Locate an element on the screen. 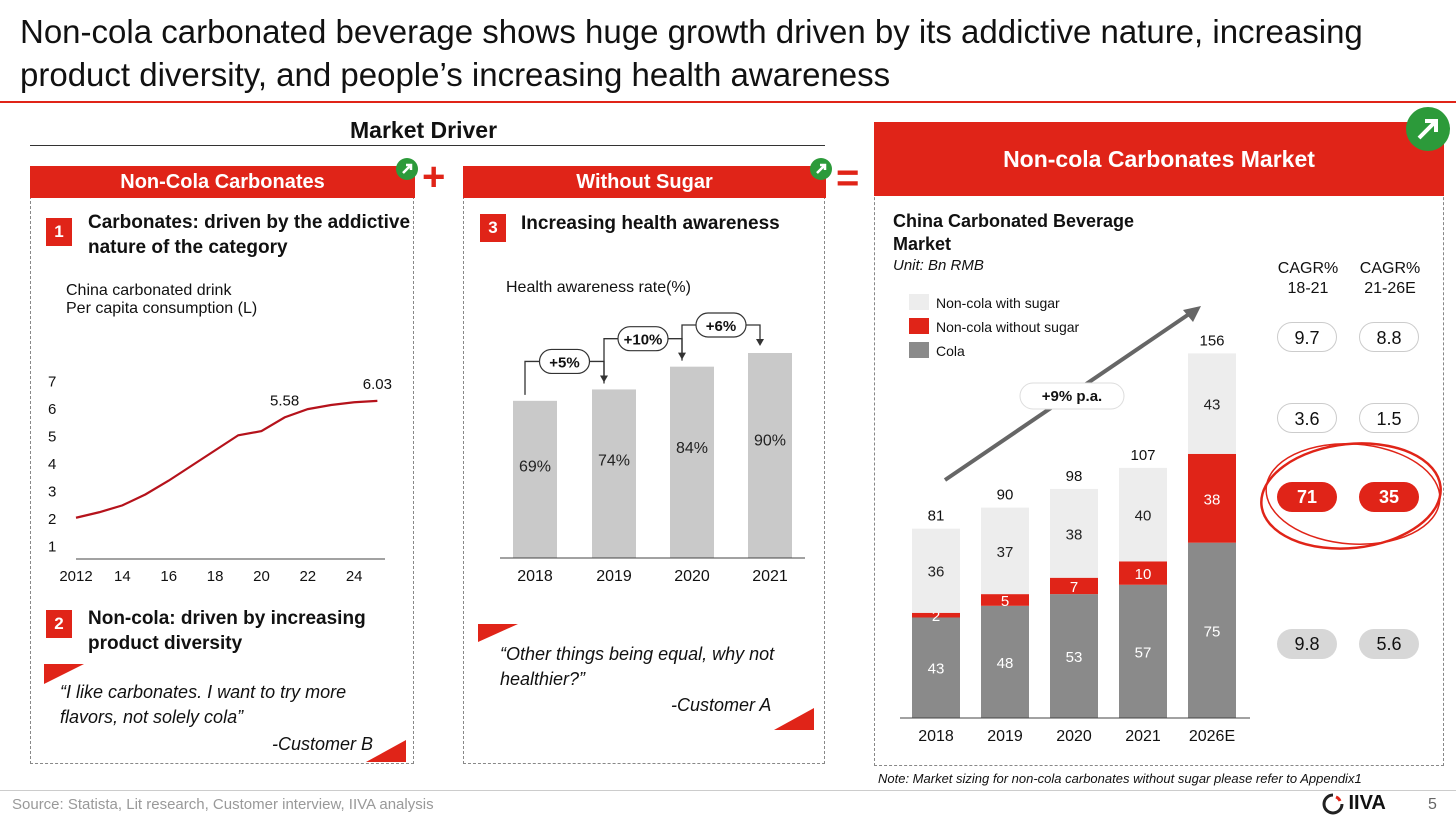  cagr-without-sugar-18-21: 71 is located at coordinates (1307, 497).